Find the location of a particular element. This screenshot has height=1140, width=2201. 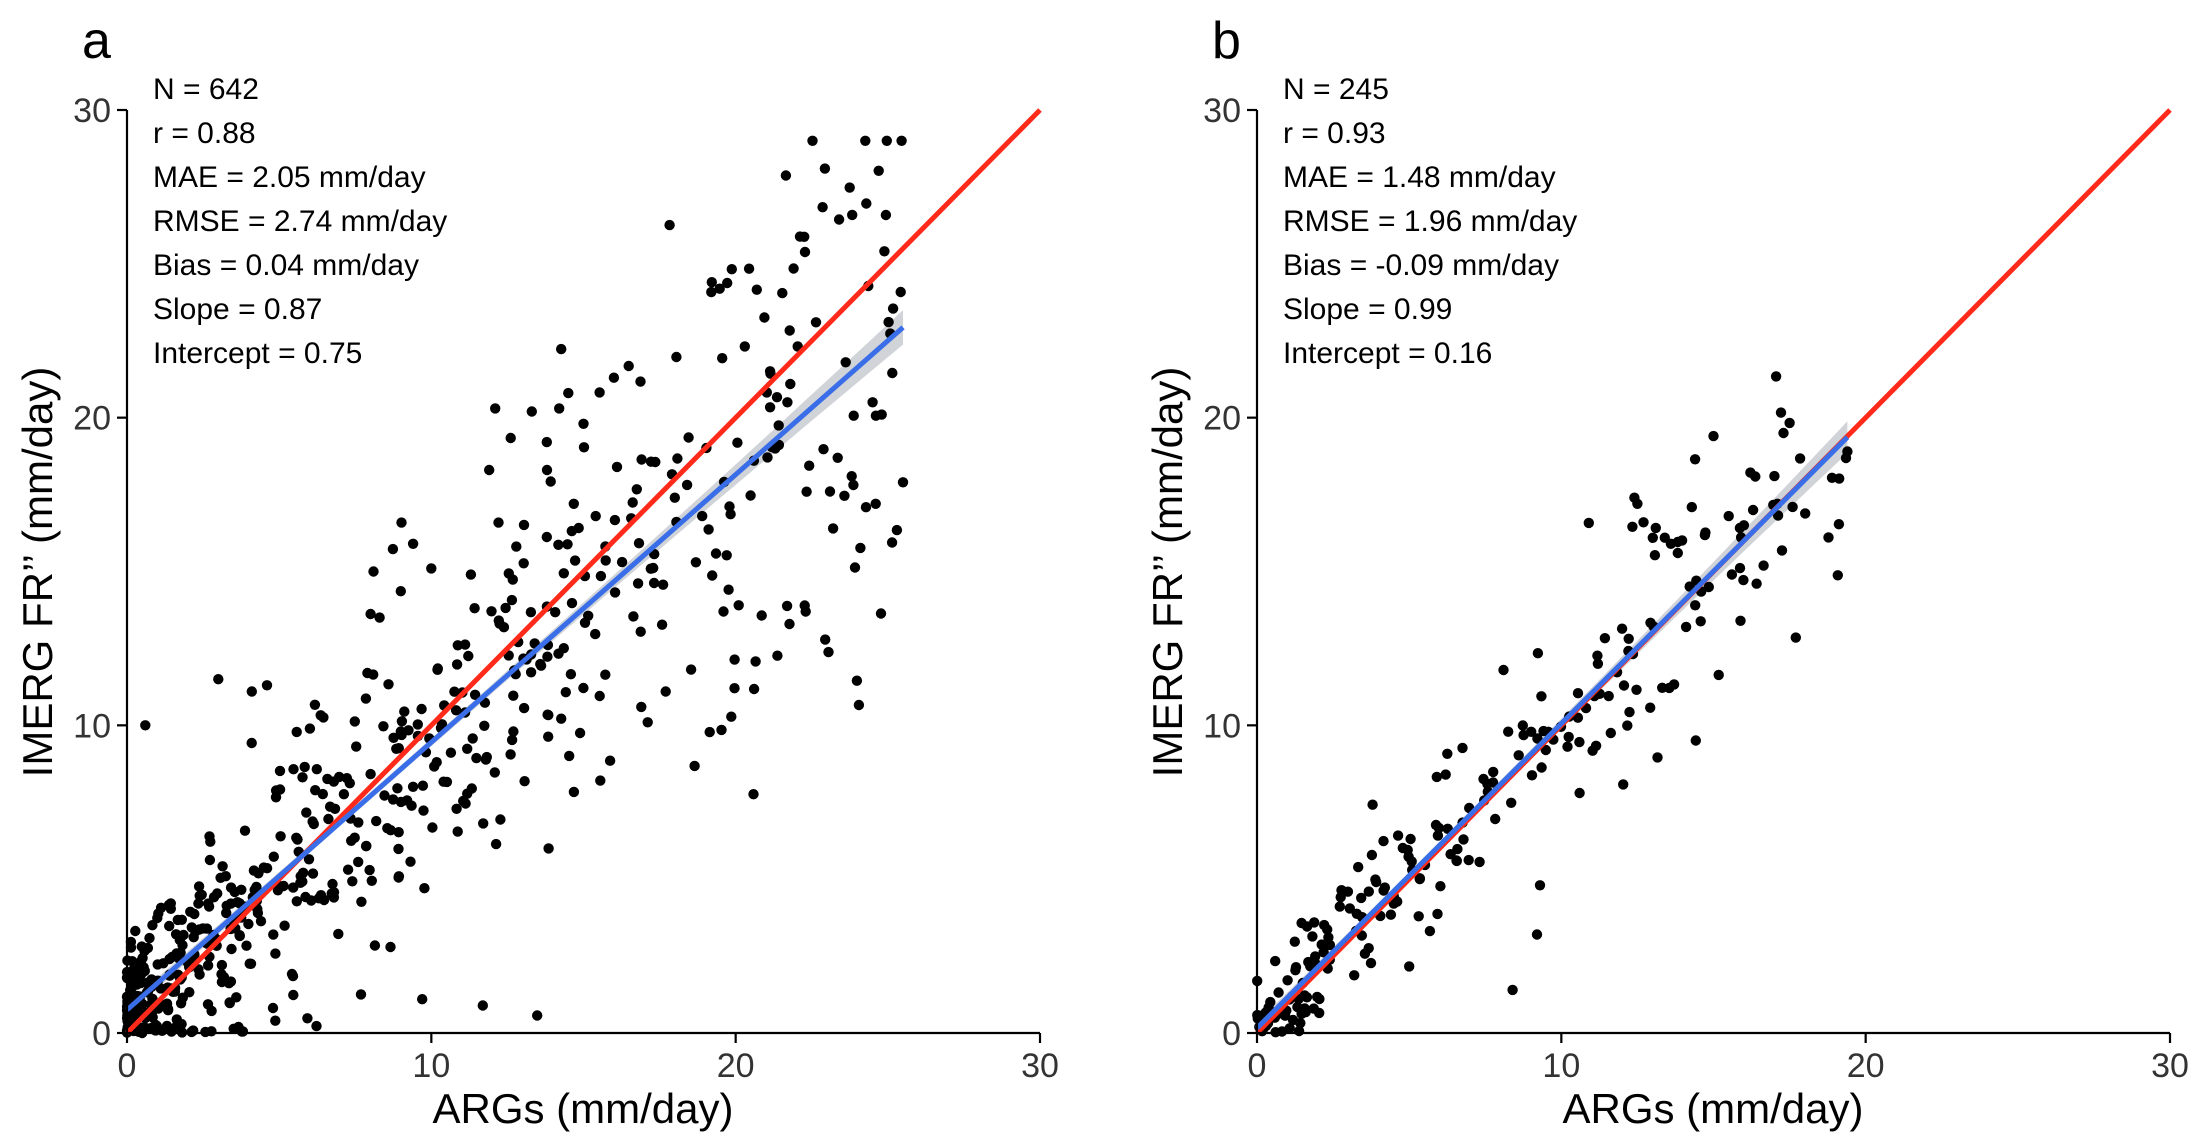

panel-b-x-axis-title: ARGs (mm/day) is located at coordinates (1712, 1108).